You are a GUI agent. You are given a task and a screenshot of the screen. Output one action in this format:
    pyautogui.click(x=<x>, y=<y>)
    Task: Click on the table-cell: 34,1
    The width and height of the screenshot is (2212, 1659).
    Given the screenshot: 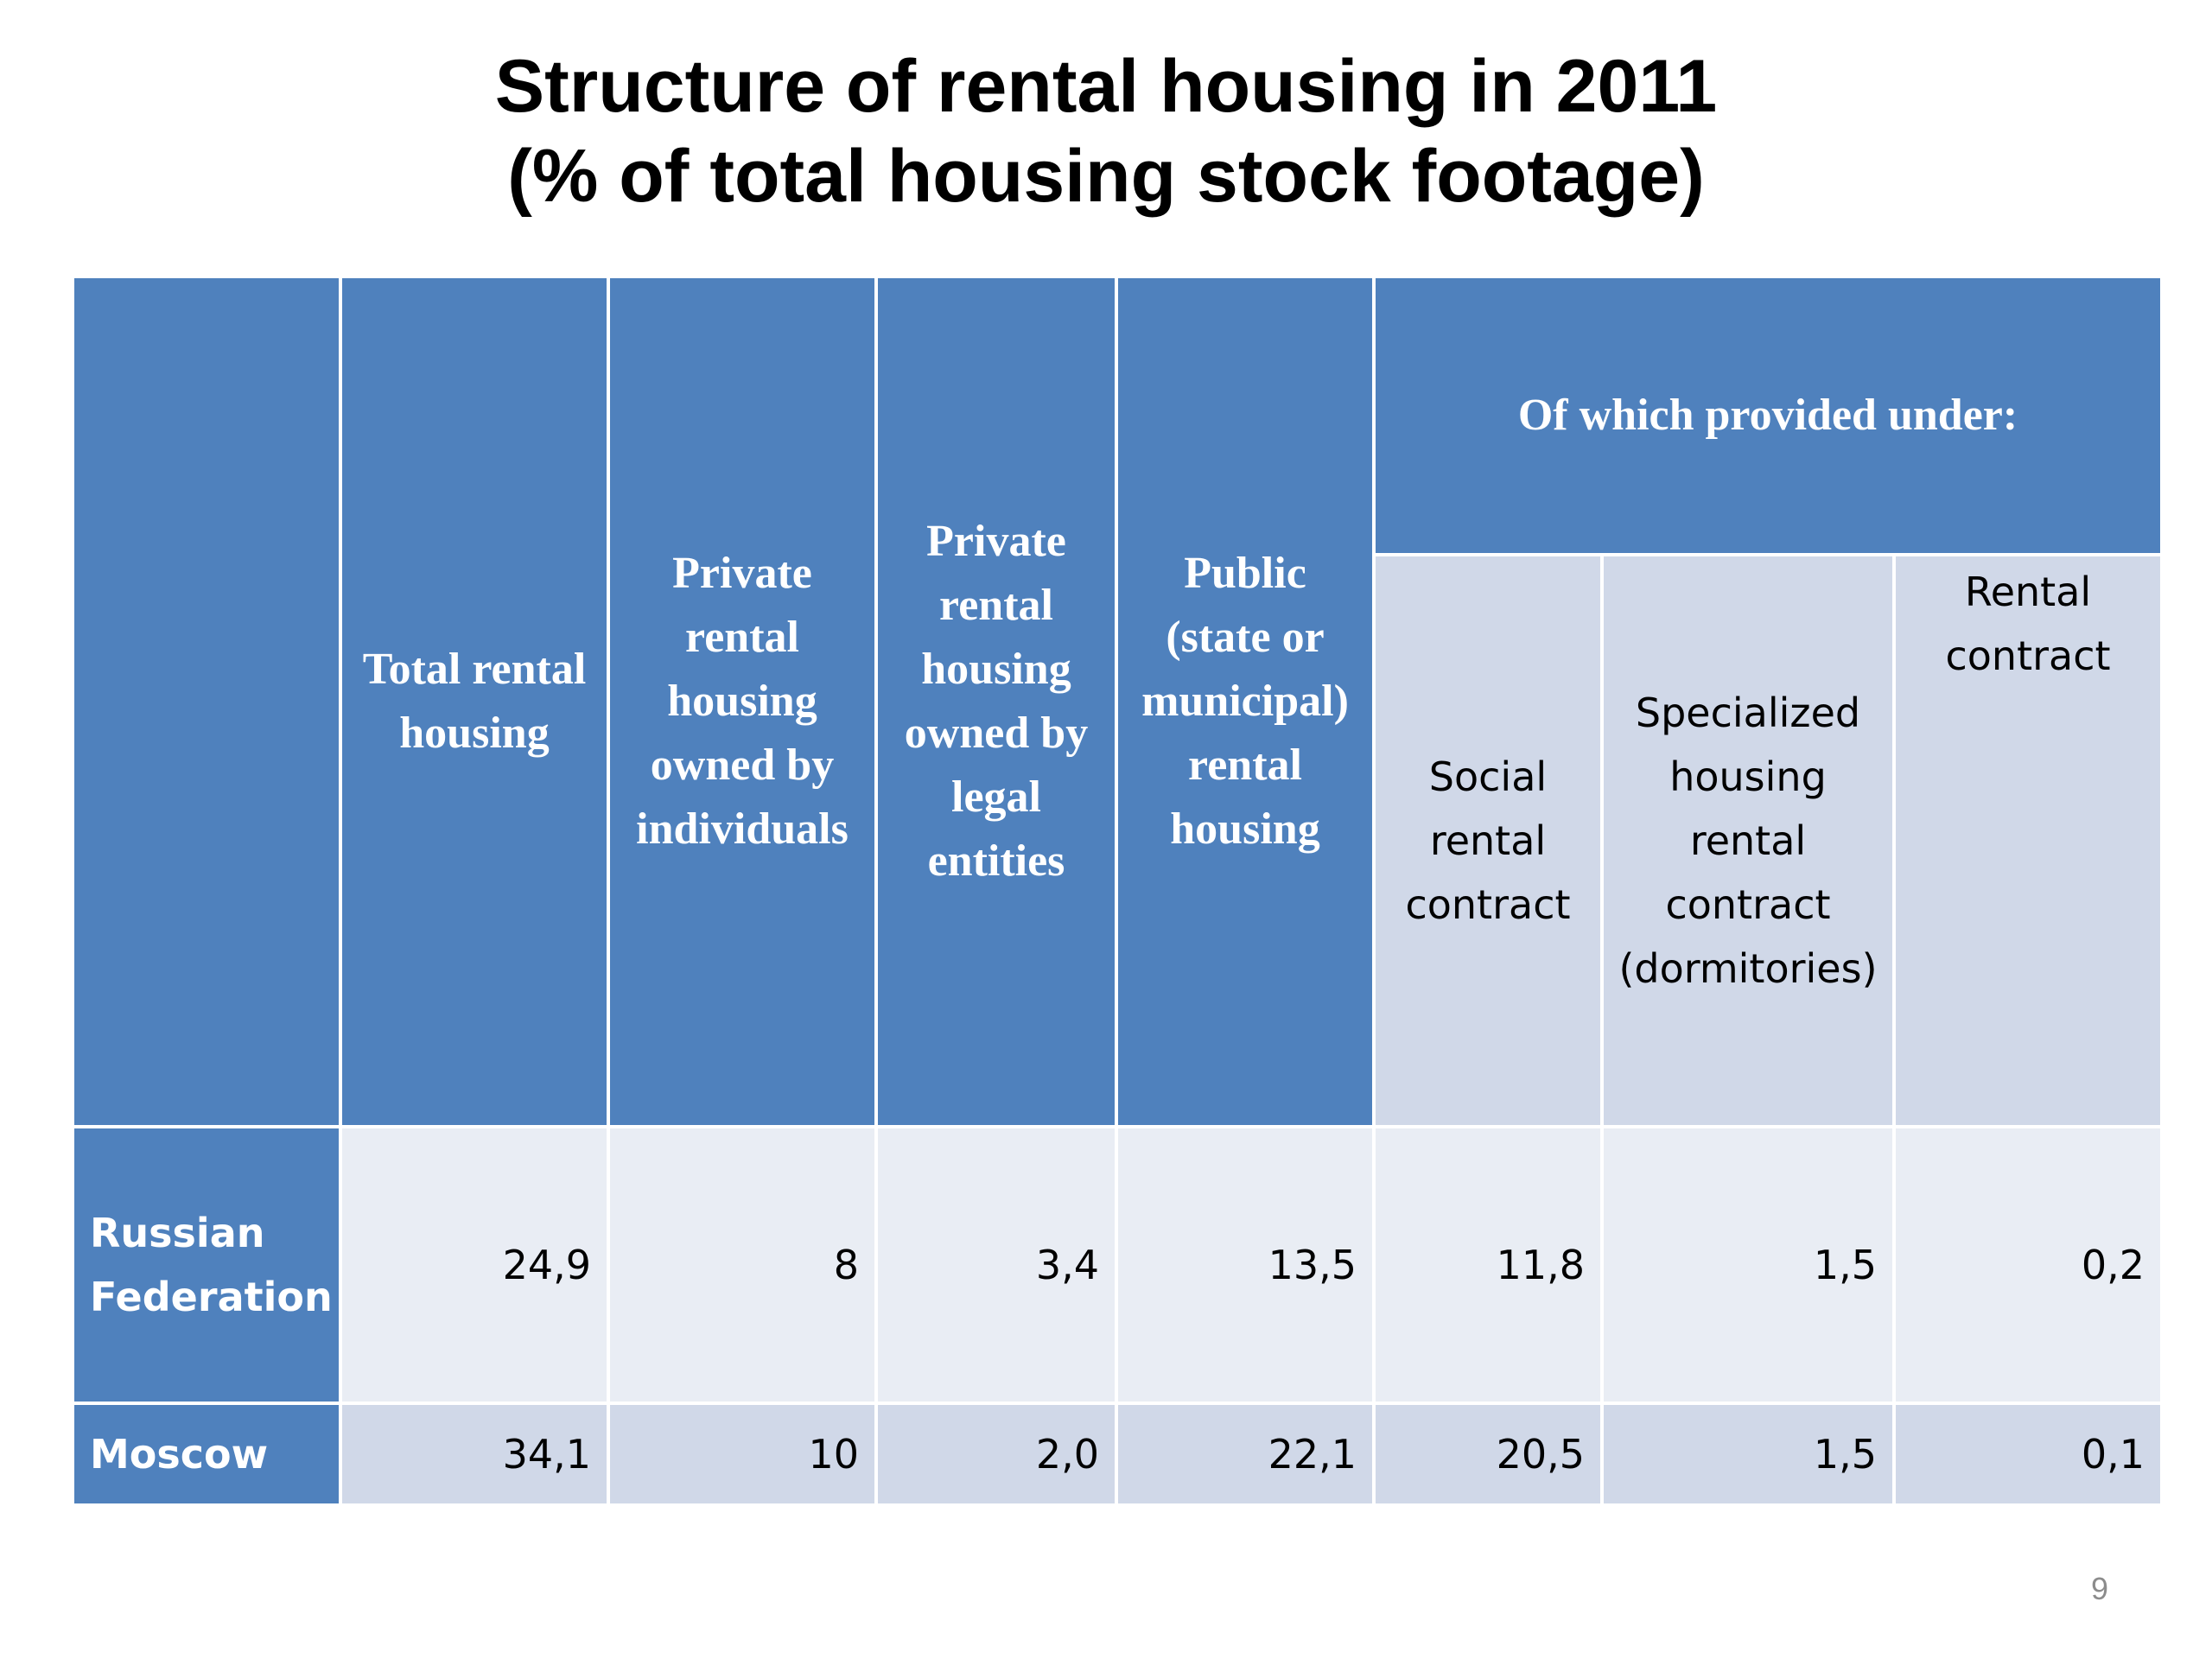 What is the action you would take?
    pyautogui.click(x=475, y=1454)
    